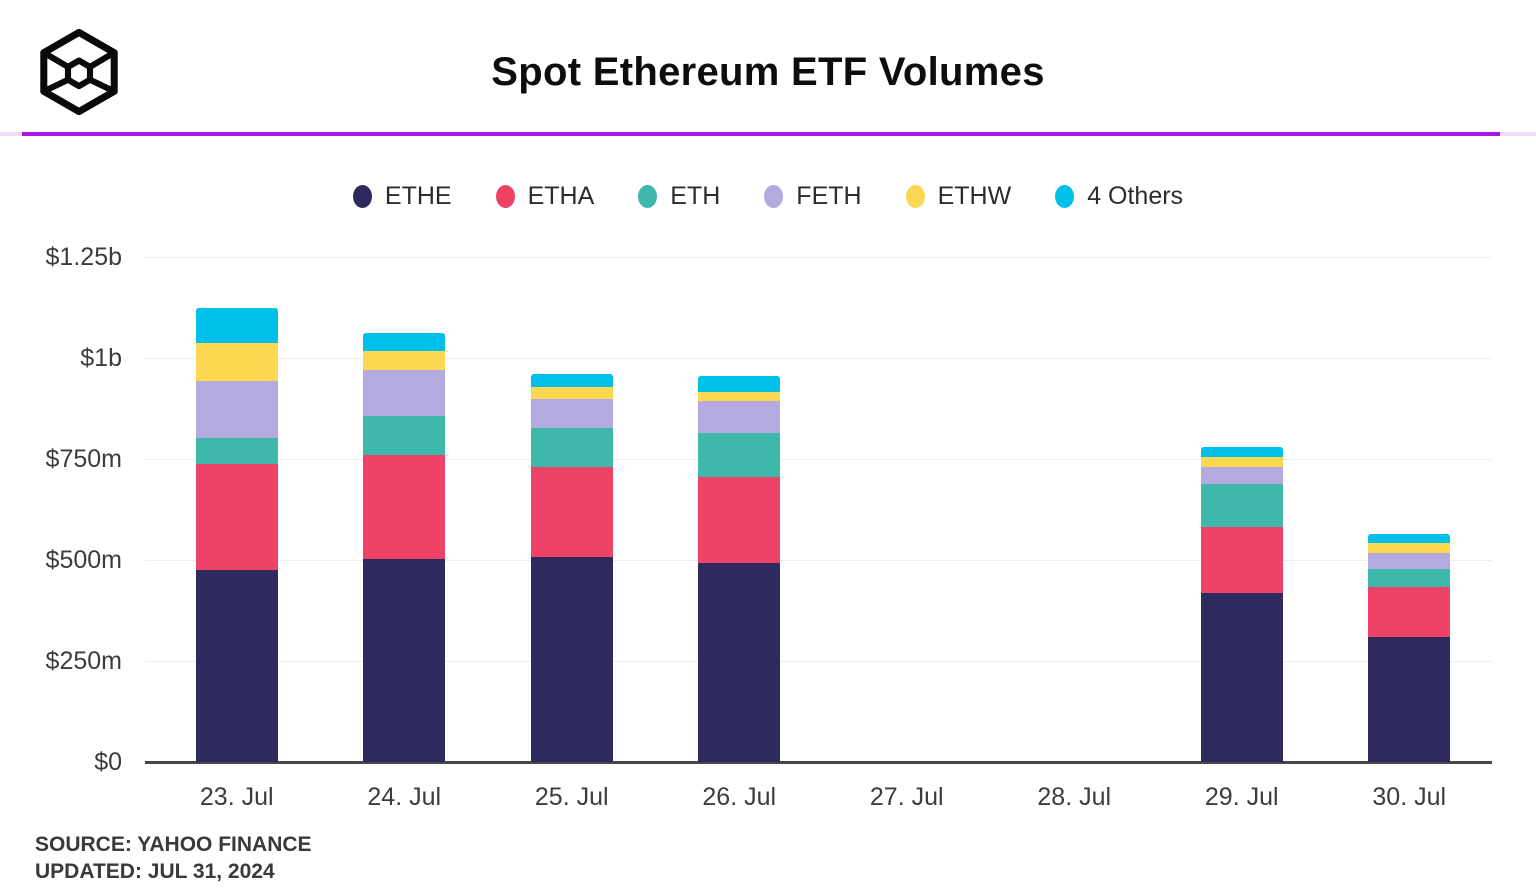 This screenshot has height=896, width=1536. I want to click on bar-segment-eth-29-jul, so click(1241, 505).